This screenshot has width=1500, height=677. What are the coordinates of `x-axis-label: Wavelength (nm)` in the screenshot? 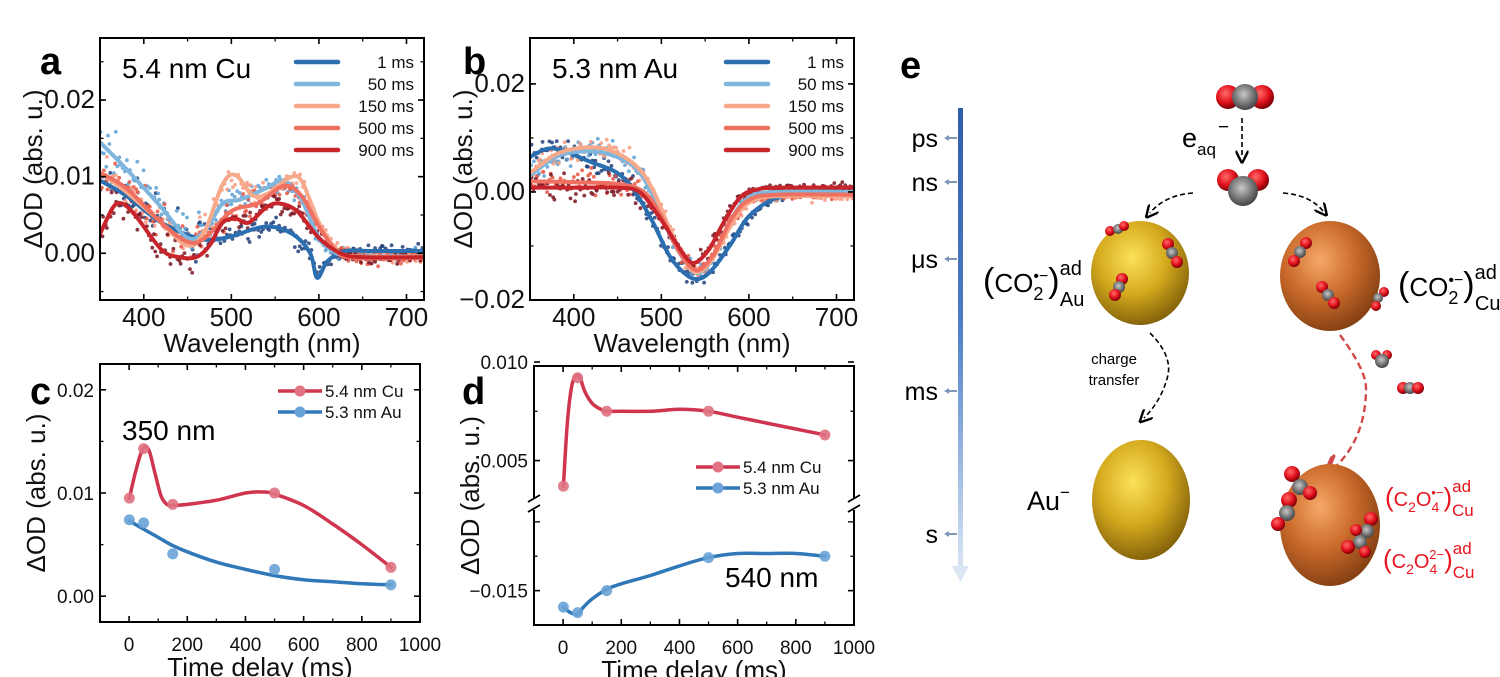 It's located at (262, 343).